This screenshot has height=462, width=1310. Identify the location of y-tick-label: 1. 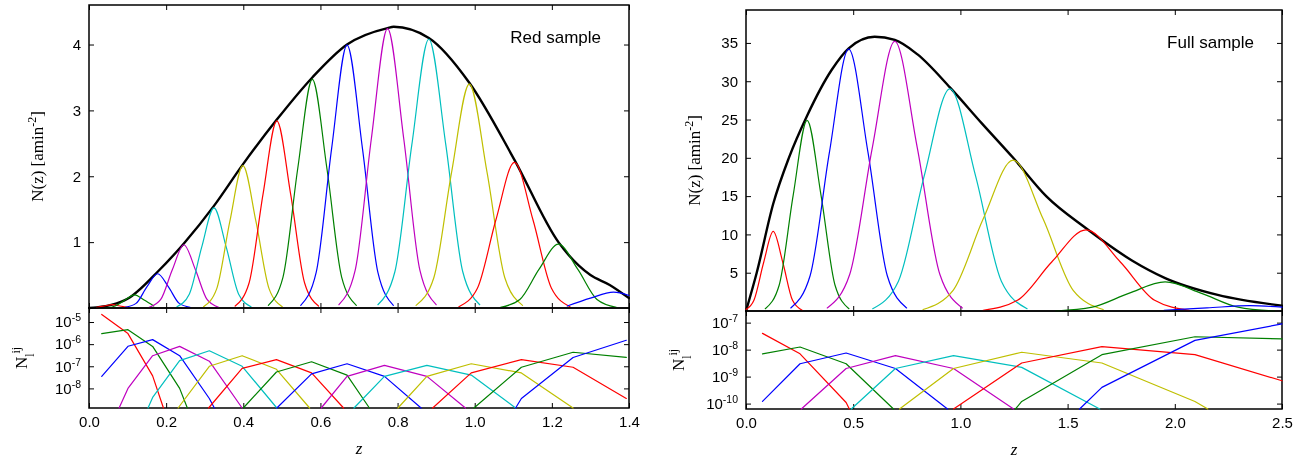
(76, 242).